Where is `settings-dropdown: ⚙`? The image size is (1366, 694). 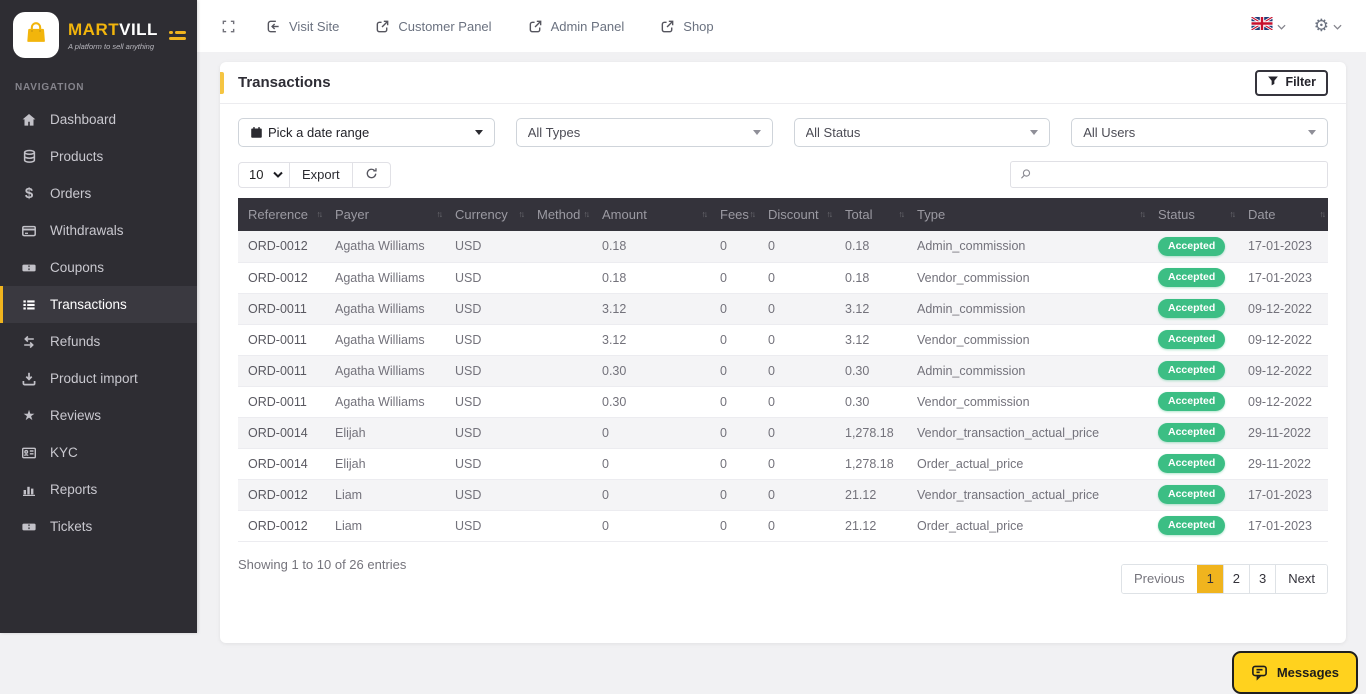 settings-dropdown: ⚙ is located at coordinates (1328, 26).